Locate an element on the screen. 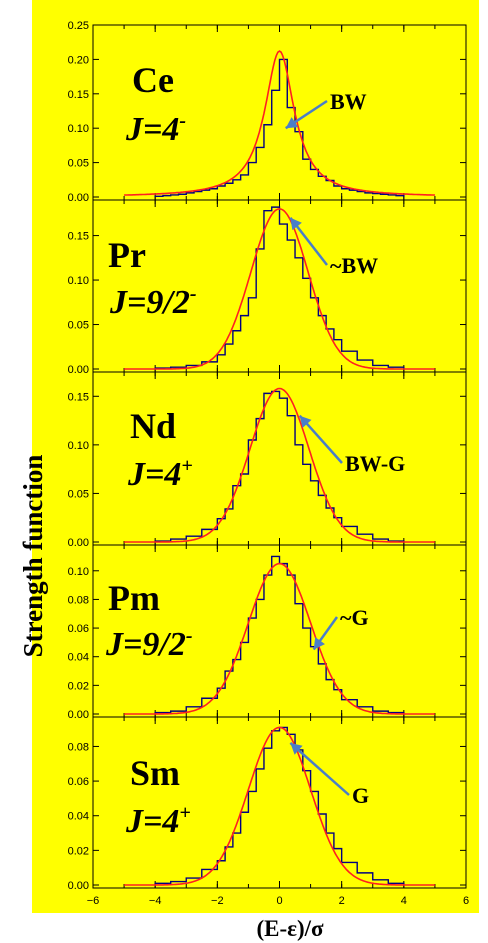 The image size is (488, 943). distribution-annotation: G is located at coordinates (360, 795).